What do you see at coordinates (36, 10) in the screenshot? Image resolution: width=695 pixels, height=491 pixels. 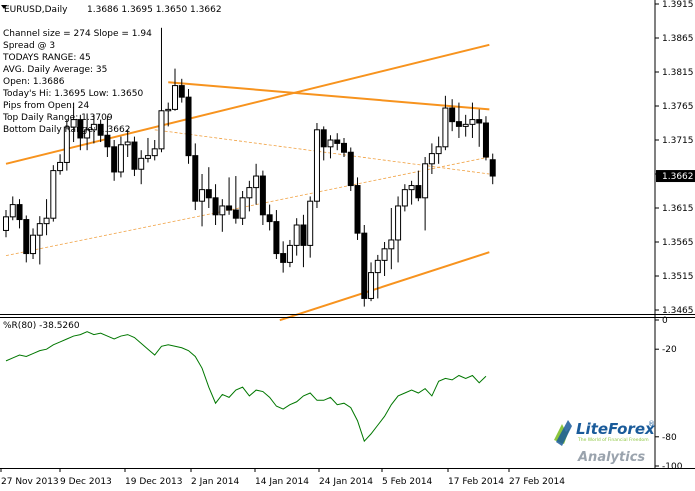 I see `symbol-label: EURUSD,Daily` at bounding box center [36, 10].